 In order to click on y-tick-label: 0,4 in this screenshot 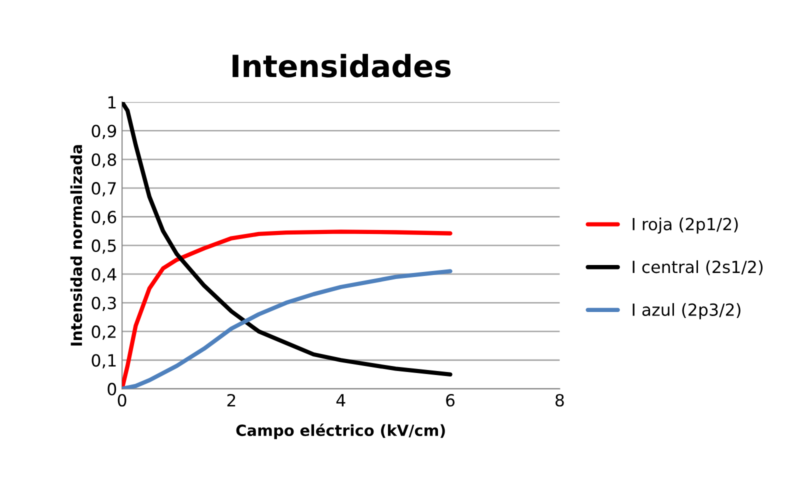, I will do `click(104, 275)`.